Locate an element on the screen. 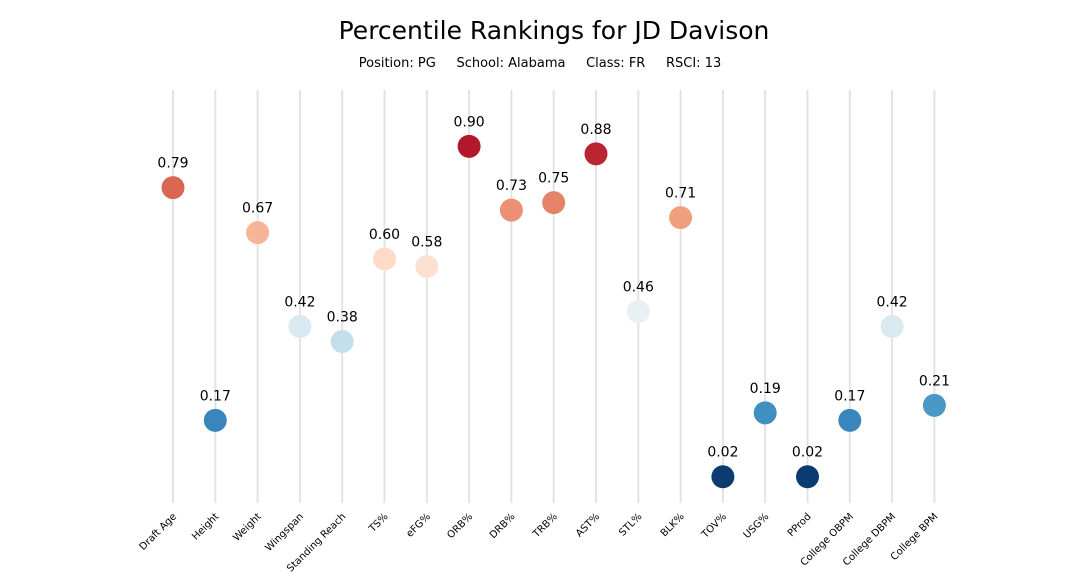  value-label: 0.58 is located at coordinates (426, 242).